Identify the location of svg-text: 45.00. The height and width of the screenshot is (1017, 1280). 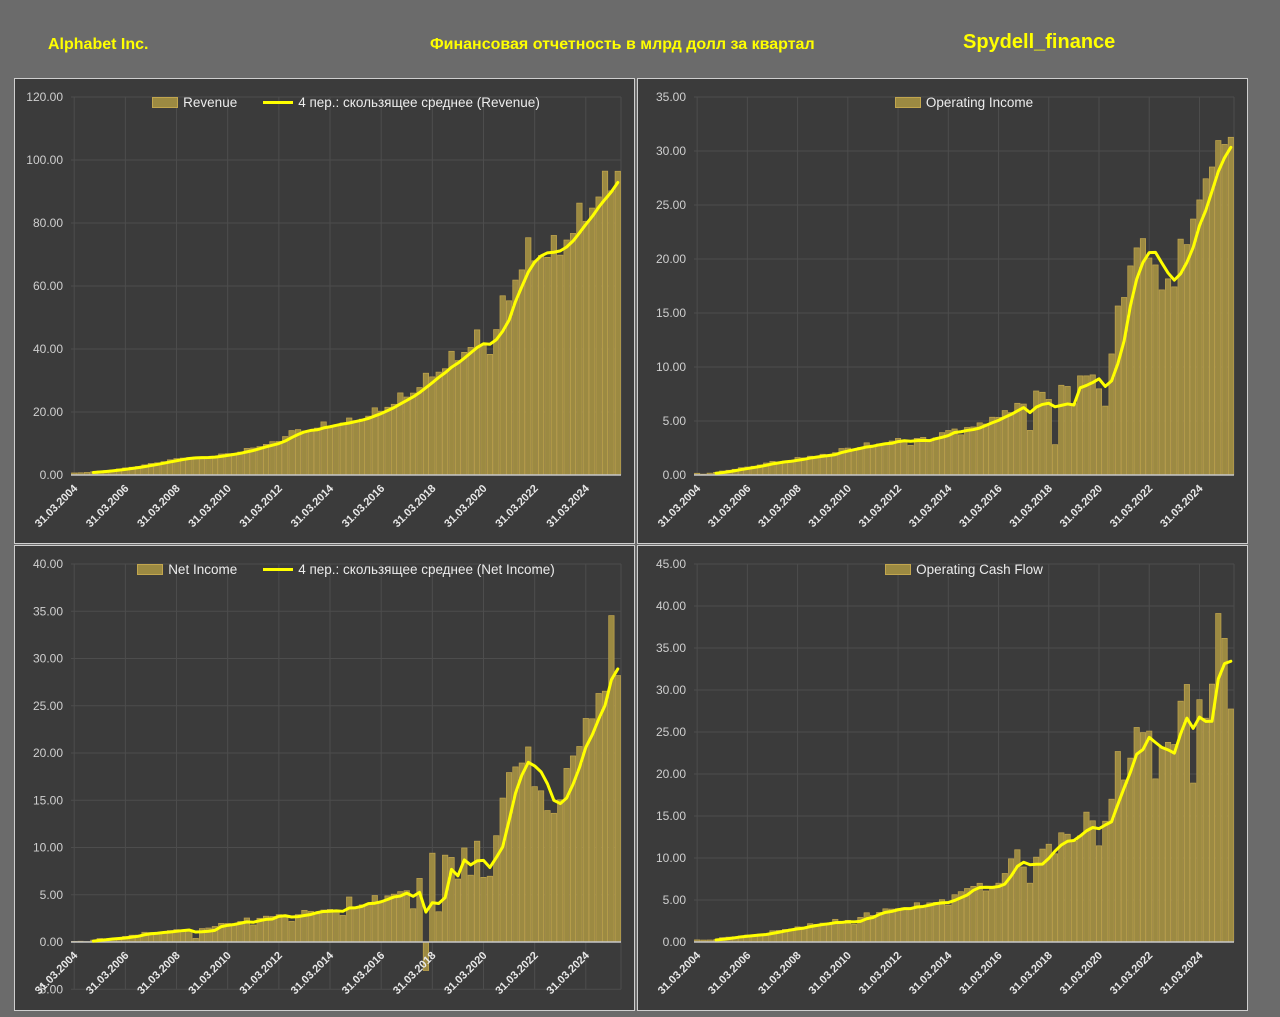
(671, 564).